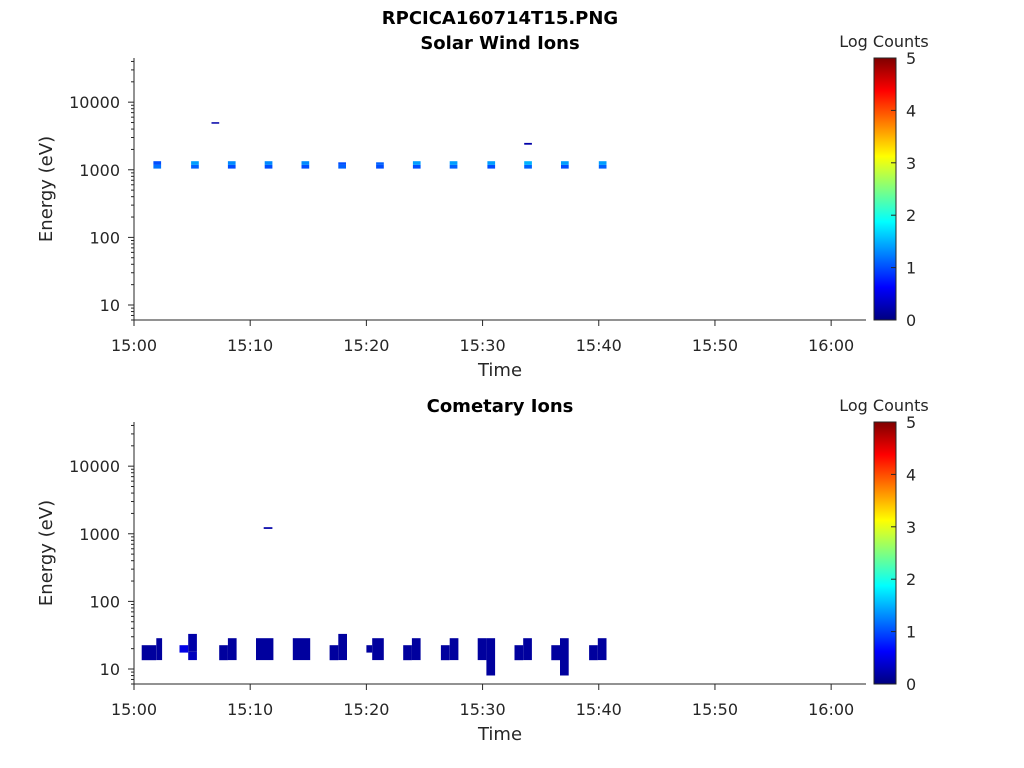 The image size is (1024, 768). What do you see at coordinates (500, 406) in the screenshot?
I see `panel-title: Cometary Ions` at bounding box center [500, 406].